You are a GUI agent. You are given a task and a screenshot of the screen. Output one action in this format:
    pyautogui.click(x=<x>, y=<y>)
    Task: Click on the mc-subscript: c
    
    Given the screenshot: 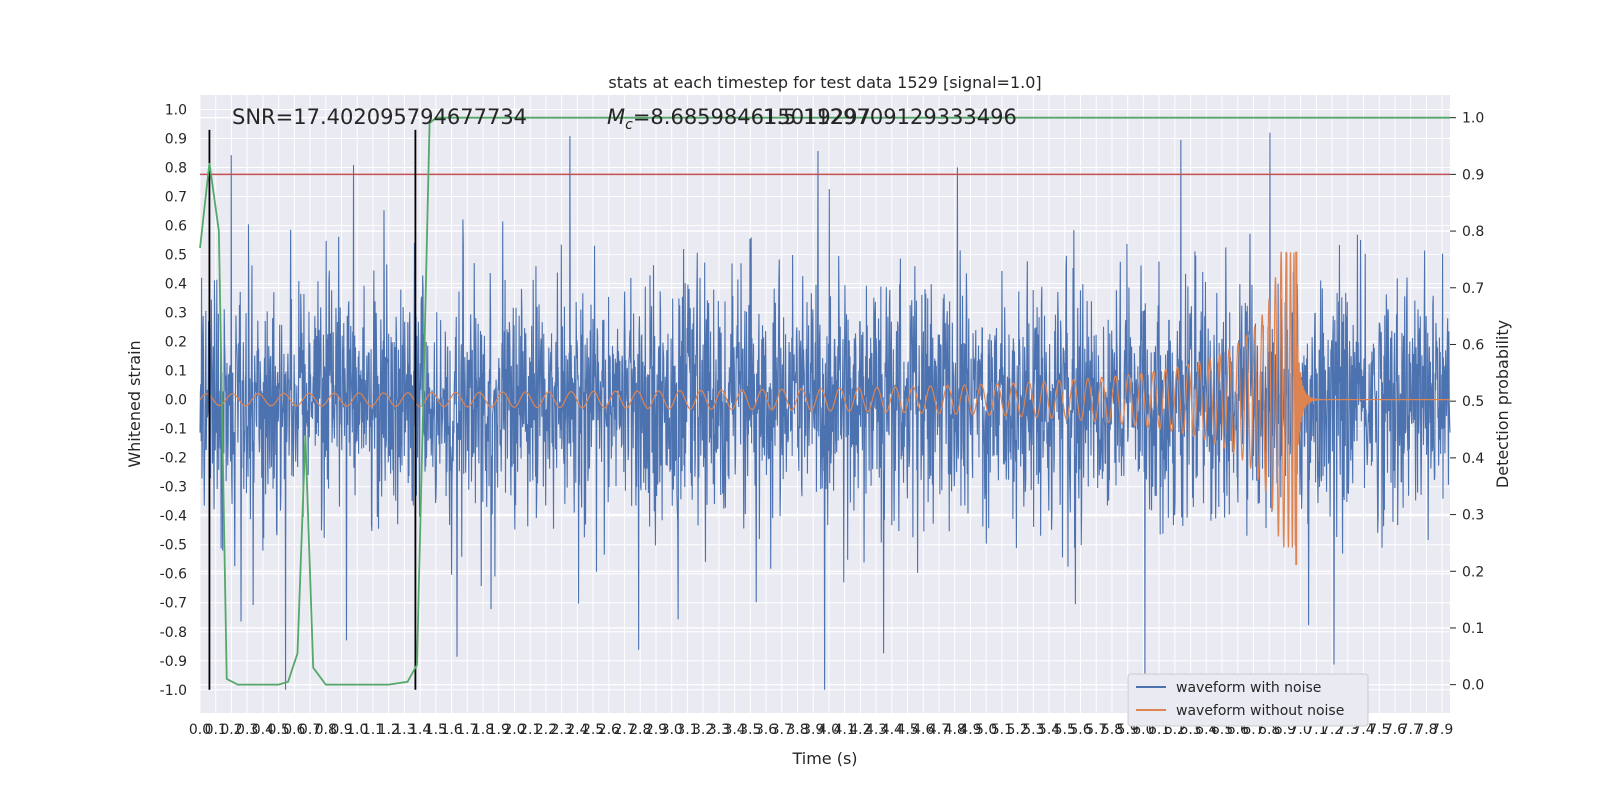 What is the action you would take?
    pyautogui.click(x=629, y=125)
    